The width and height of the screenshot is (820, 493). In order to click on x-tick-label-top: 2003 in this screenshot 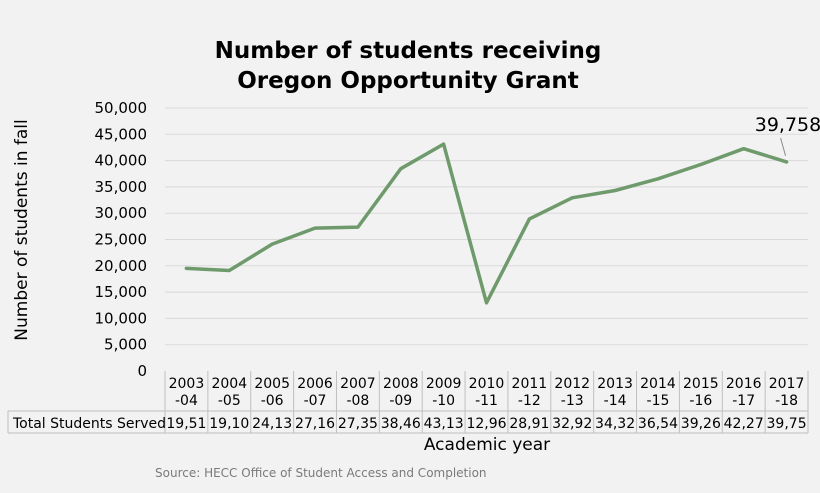, I will do `click(187, 384)`.